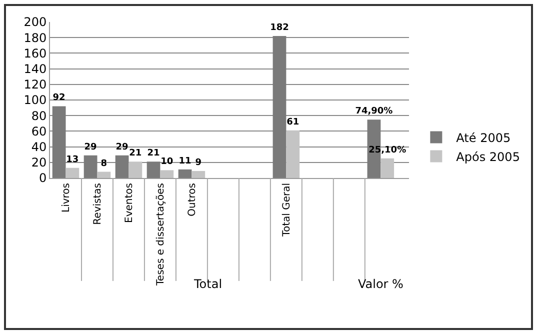 The image size is (537, 333). Describe the element at coordinates (35, 53) in the screenshot. I see `y-tick-label: 160` at that location.